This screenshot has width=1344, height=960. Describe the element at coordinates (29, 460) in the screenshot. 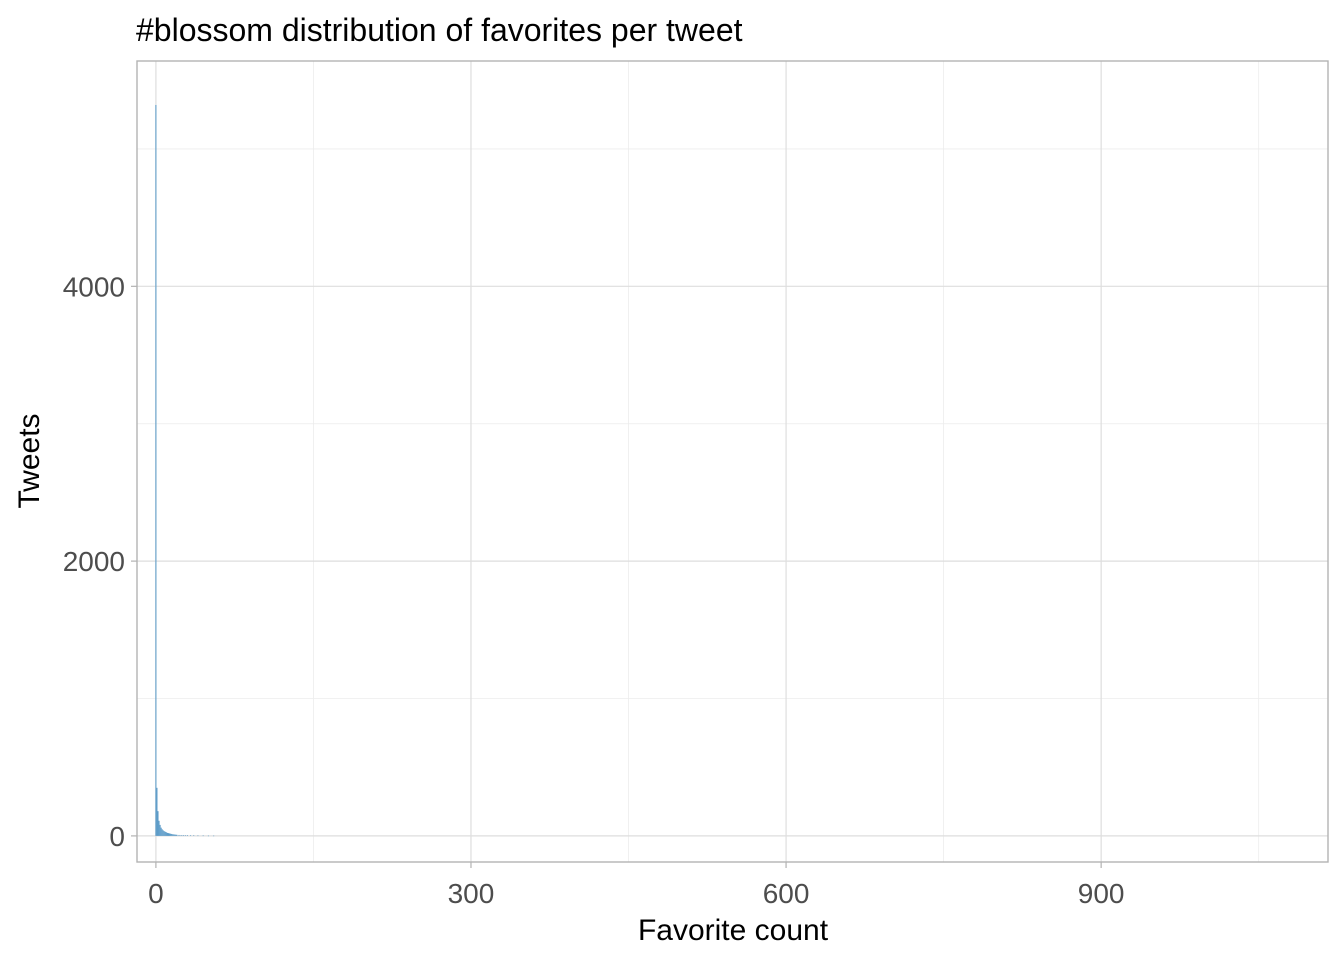

I see `y-axis-title: Tweets` at that location.